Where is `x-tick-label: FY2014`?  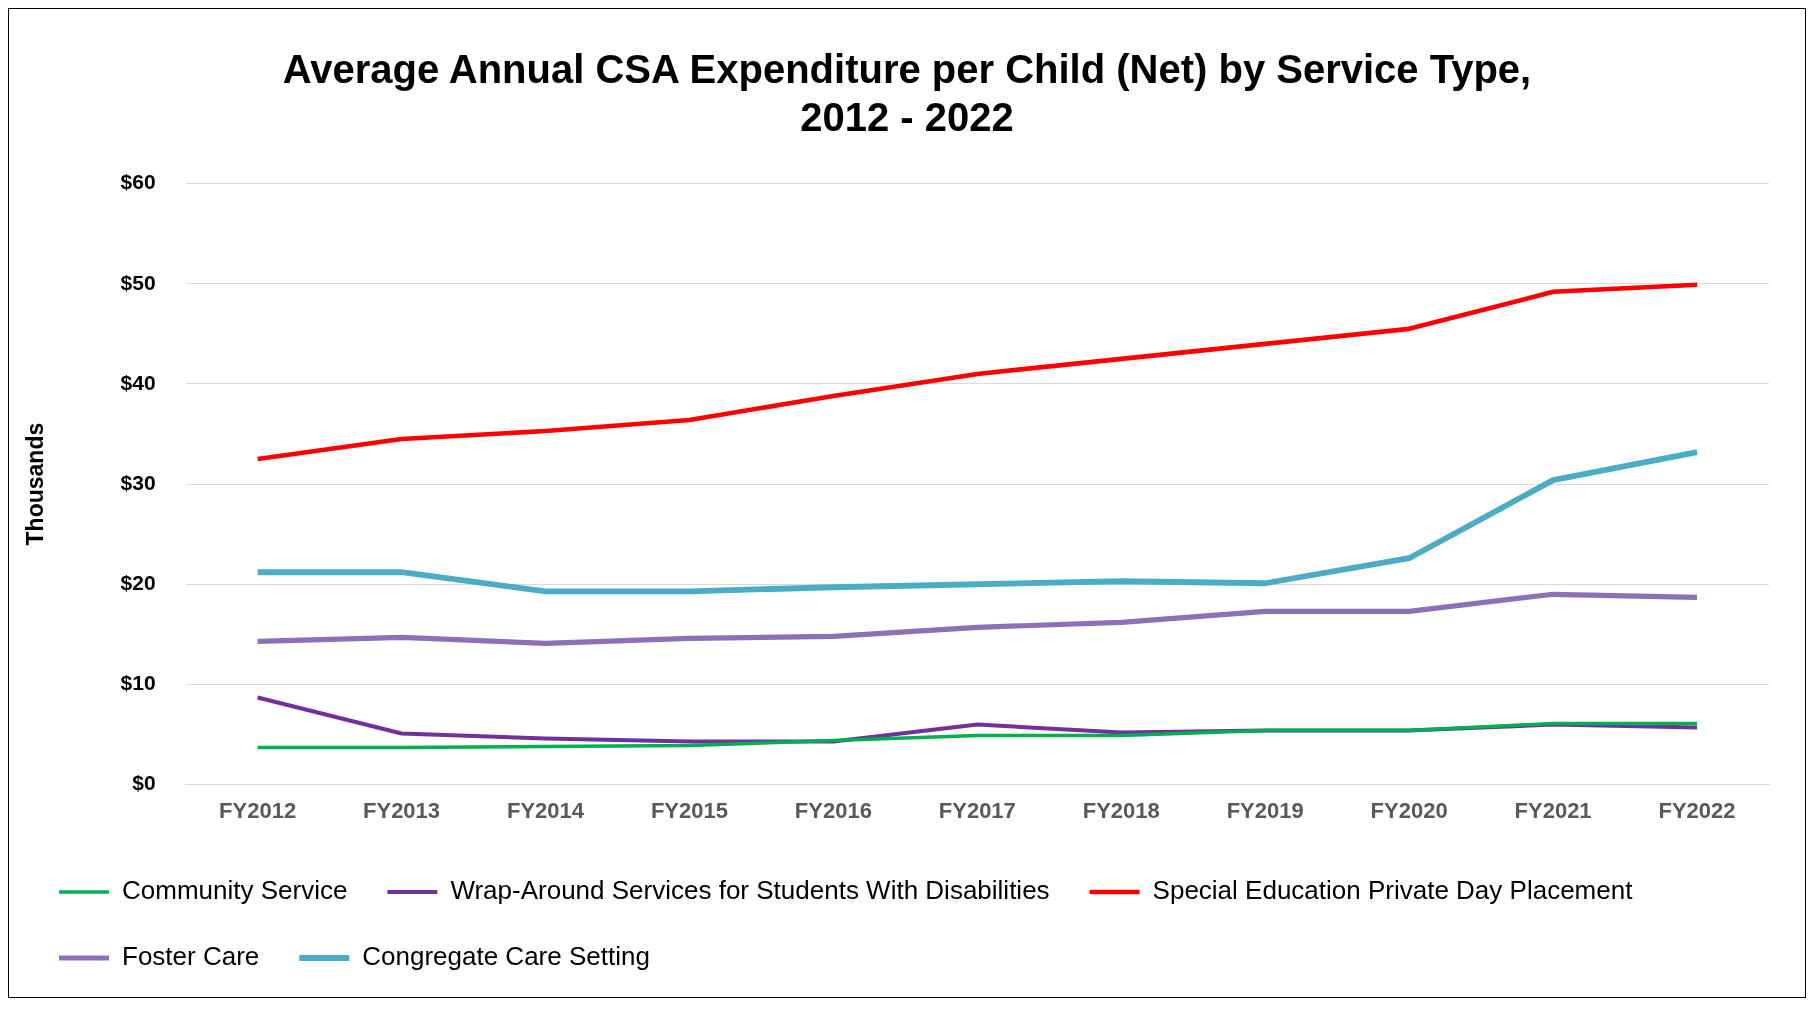
x-tick-label: FY2014 is located at coordinates (545, 810).